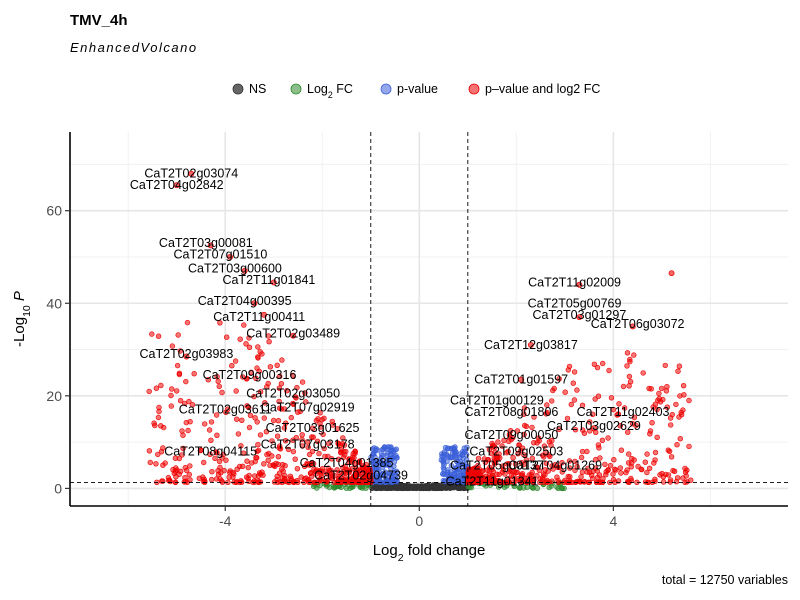  I want to click on gene-label-32: CaT2T04g01269, so click(555, 465).